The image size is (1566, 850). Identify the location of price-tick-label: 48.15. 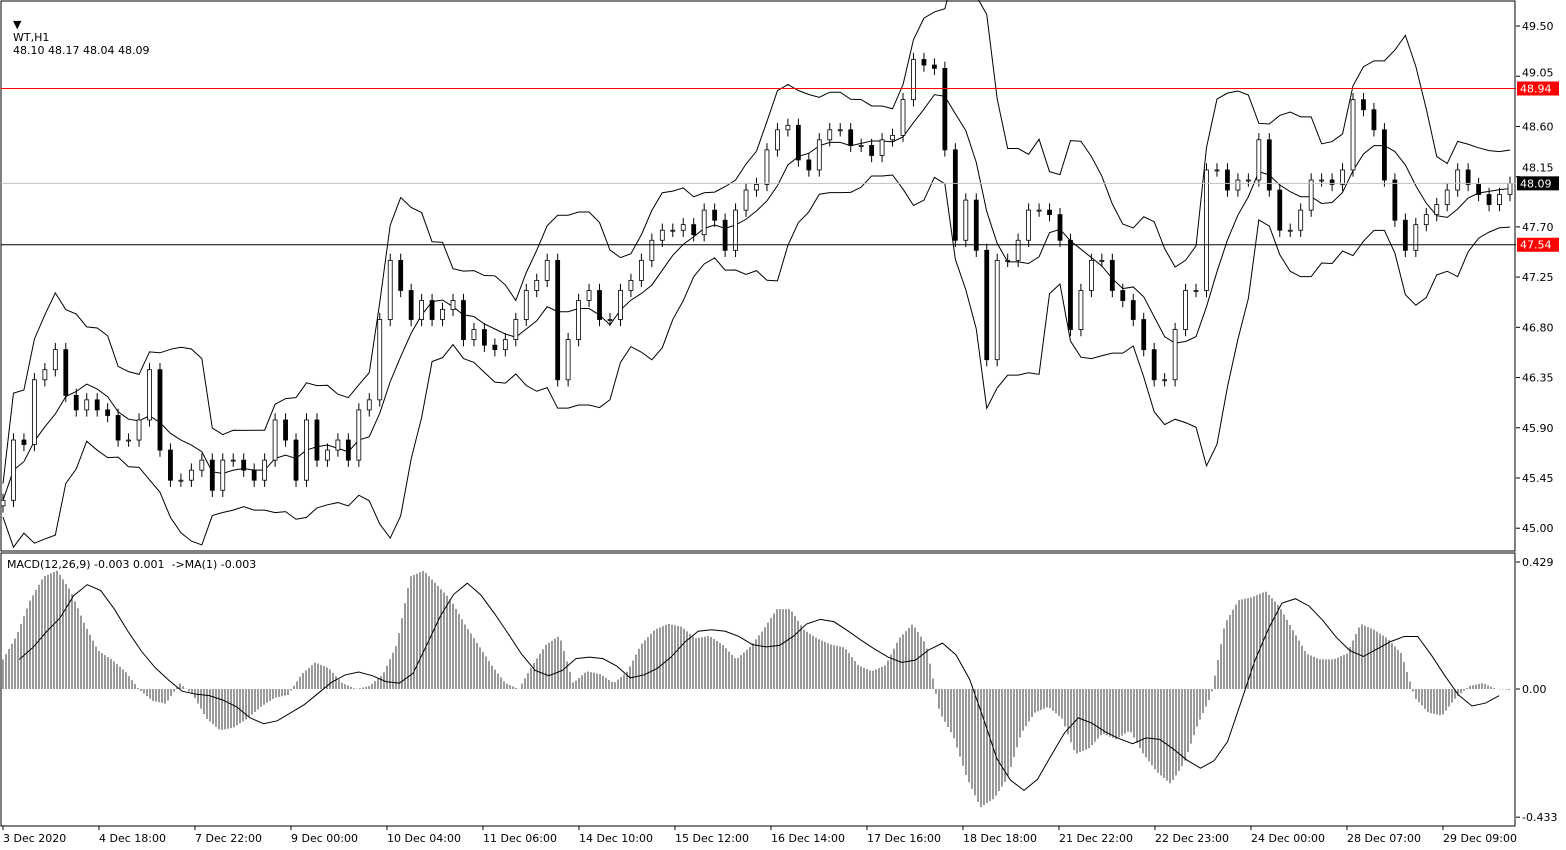
(1538, 167).